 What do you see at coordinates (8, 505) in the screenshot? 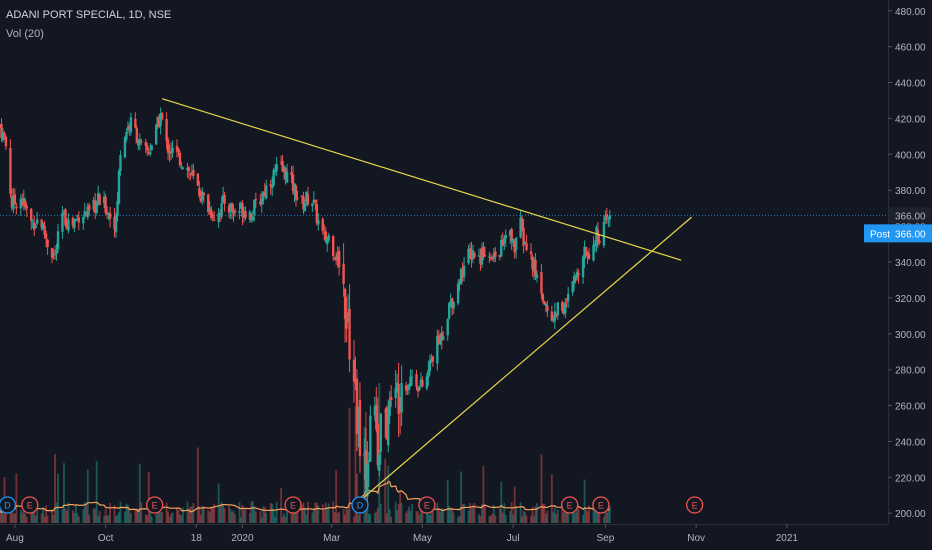
I see `event-marker-d: D` at bounding box center [8, 505].